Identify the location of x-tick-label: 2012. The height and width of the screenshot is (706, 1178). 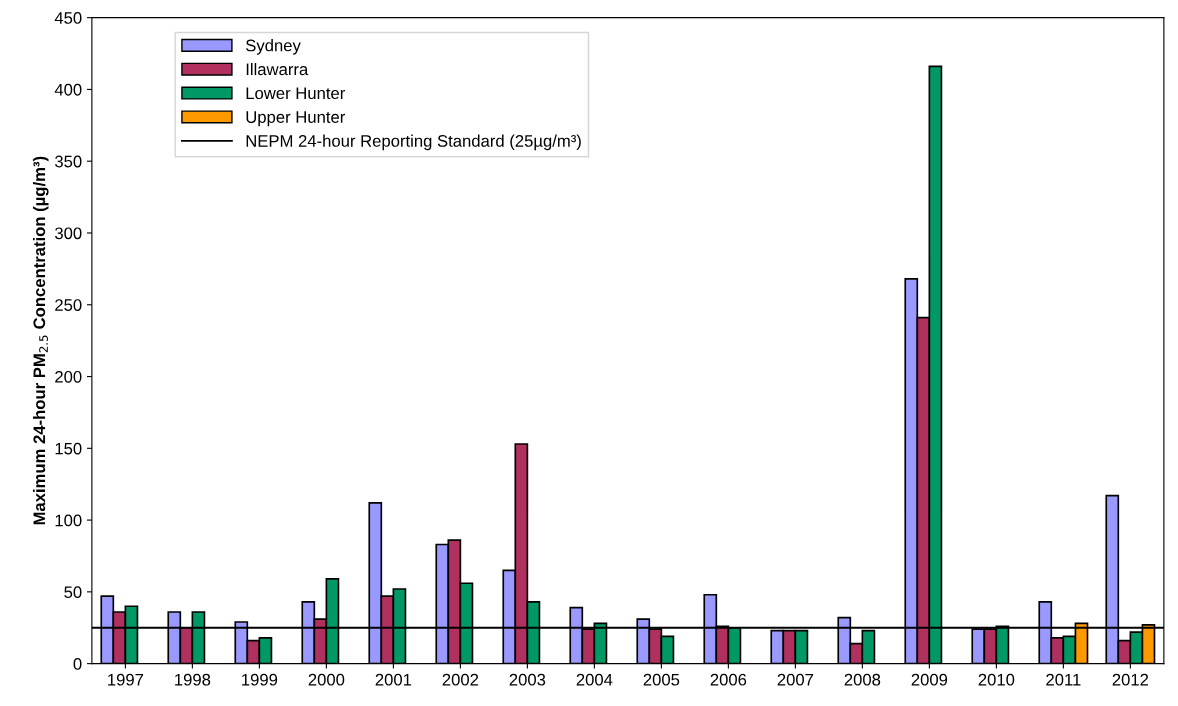
(1130, 679).